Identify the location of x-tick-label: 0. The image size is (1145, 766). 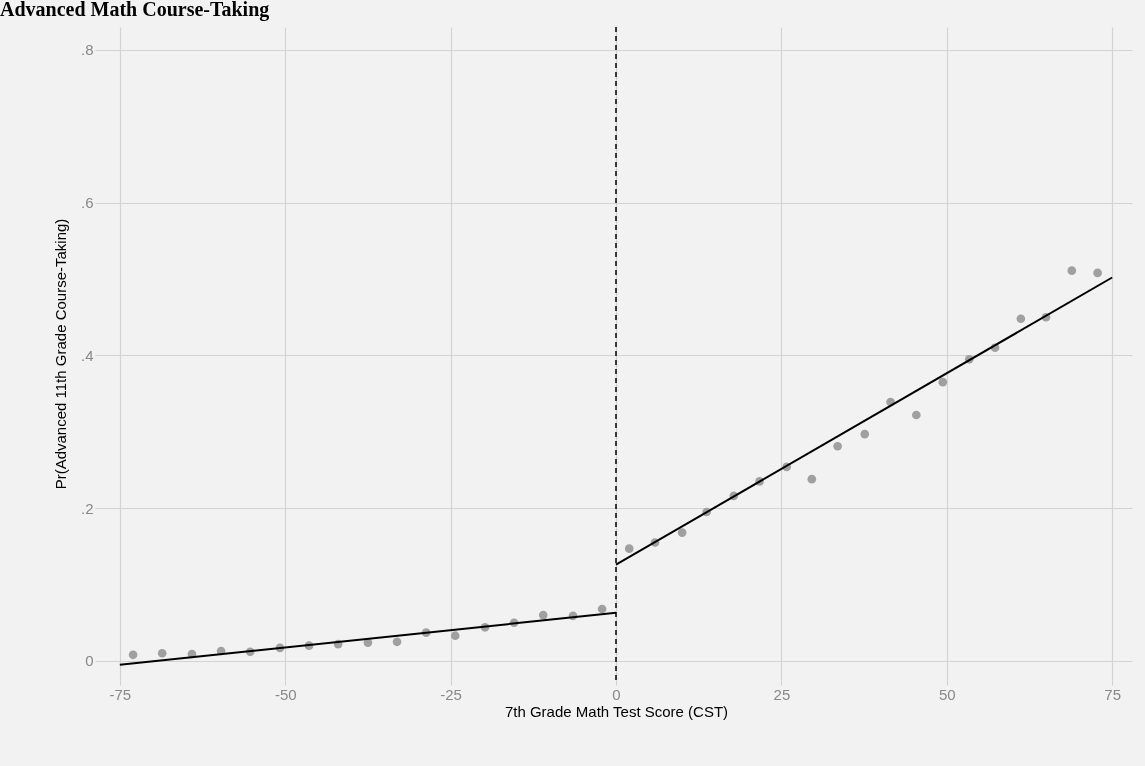
(616, 694).